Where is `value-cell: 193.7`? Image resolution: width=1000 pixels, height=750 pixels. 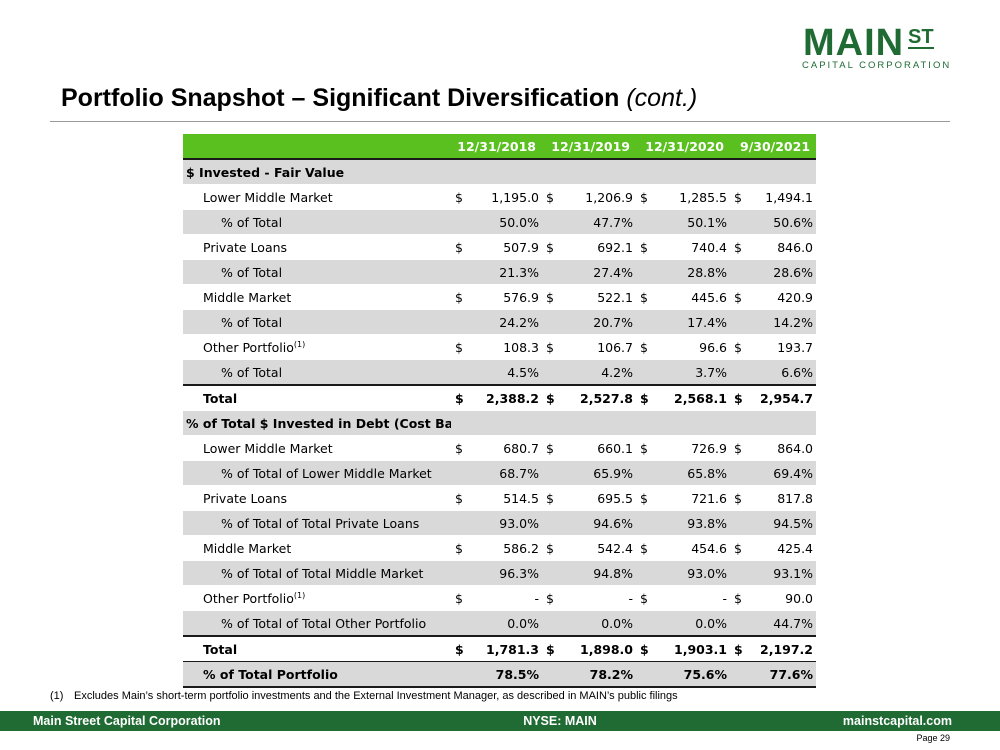 value-cell: 193.7 is located at coordinates (795, 347).